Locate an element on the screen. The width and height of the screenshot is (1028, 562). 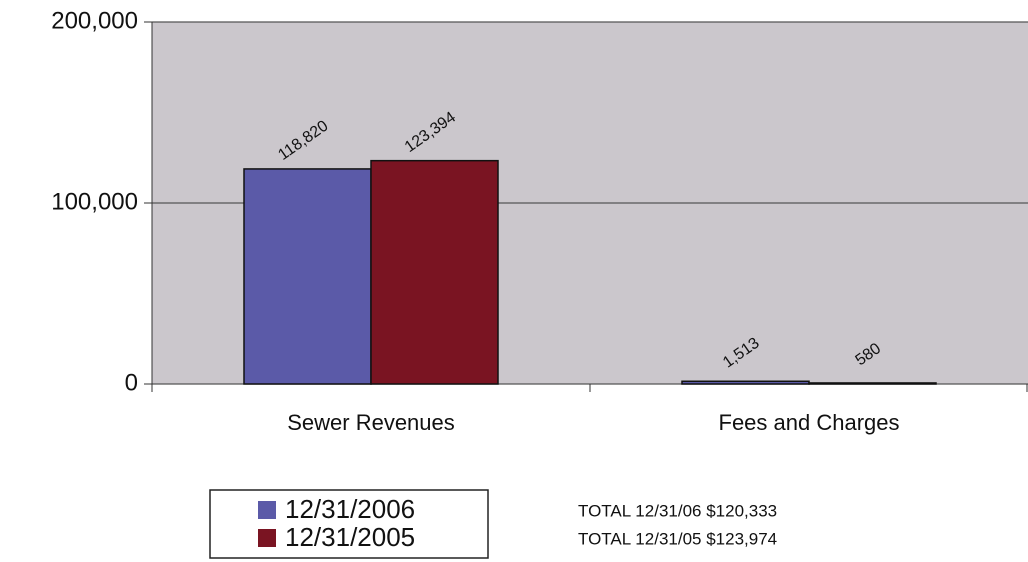
annotation: TOTAL 12/31/06 $120,333 is located at coordinates (677, 510).